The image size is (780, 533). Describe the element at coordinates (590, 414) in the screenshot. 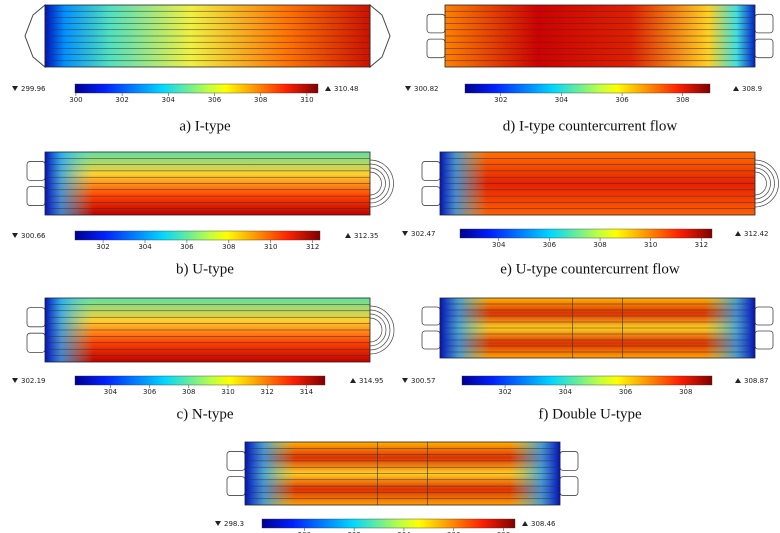

I see `caption: f) Double U-type` at that location.